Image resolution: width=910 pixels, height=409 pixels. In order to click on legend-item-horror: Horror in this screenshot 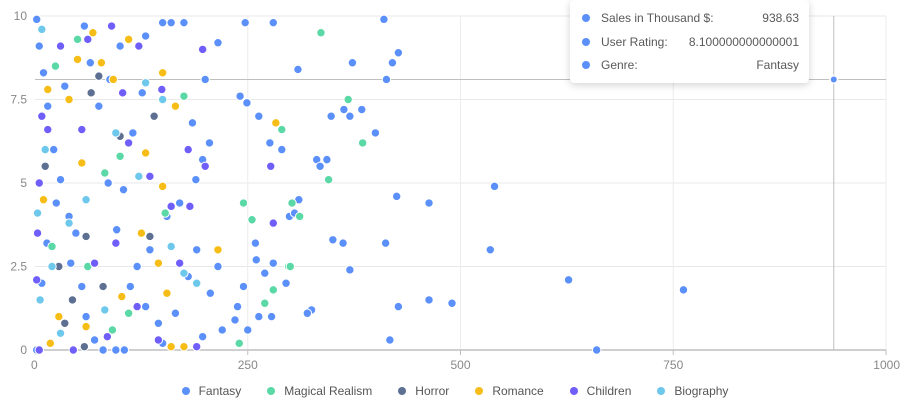, I will do `click(423, 391)`.